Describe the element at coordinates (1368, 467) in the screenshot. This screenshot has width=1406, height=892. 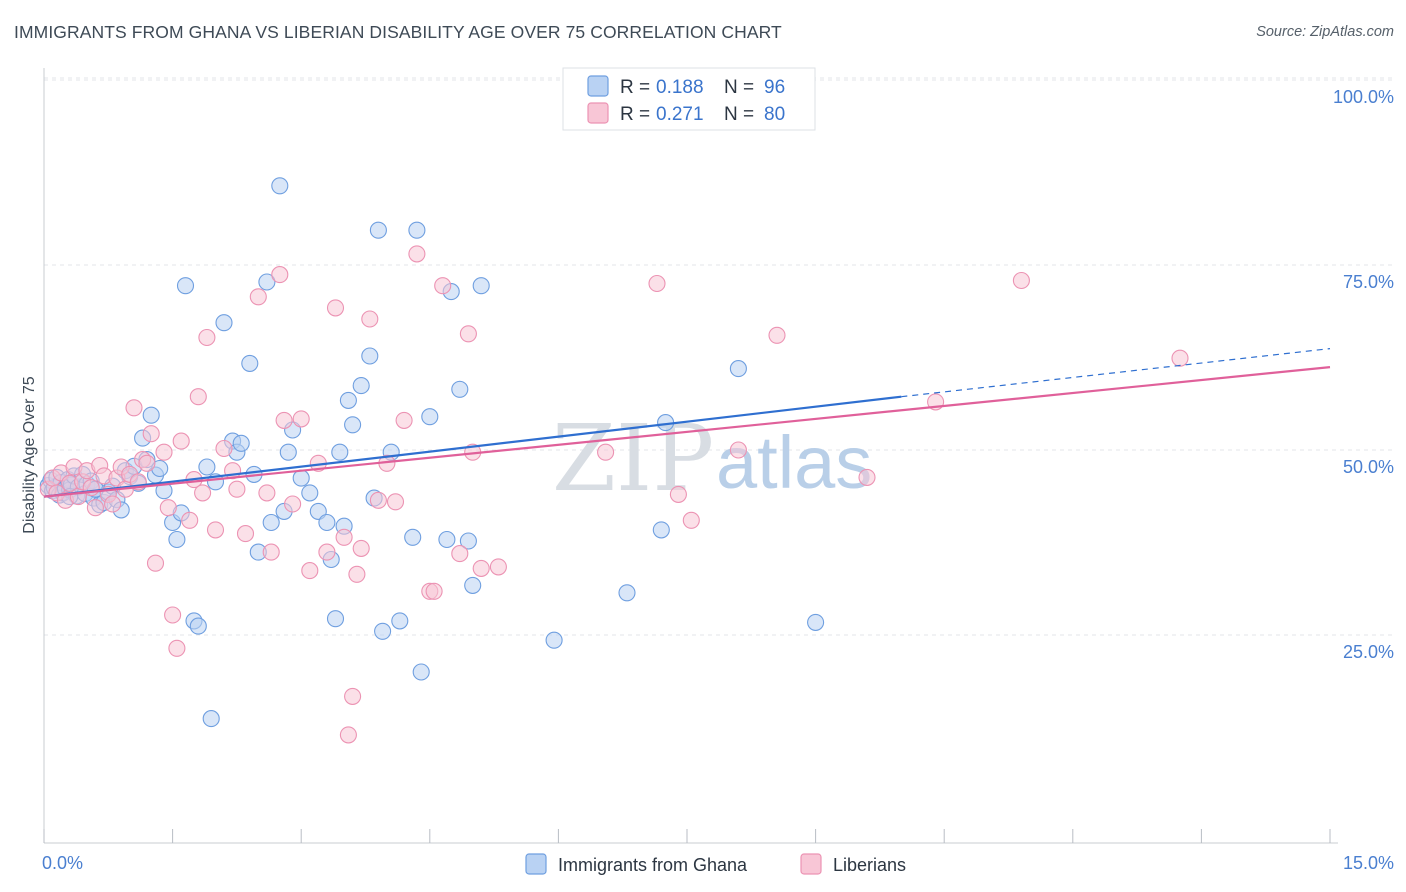
I see `y-tick-label: 50.0%` at that location.